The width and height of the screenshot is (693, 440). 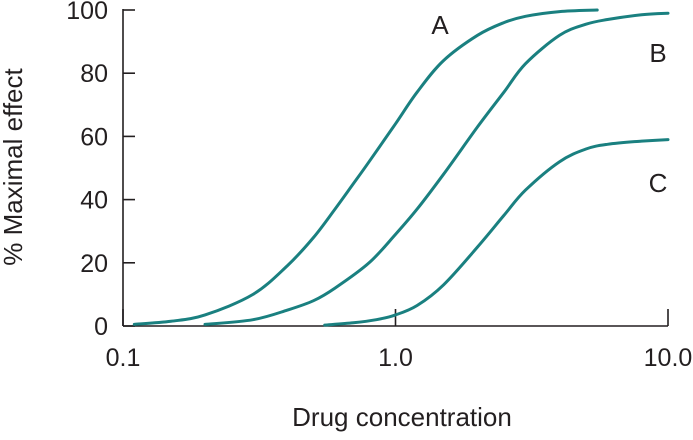 What do you see at coordinates (399, 340) in the screenshot?
I see `x-ticks: 0.1 1.0 10.0` at bounding box center [399, 340].